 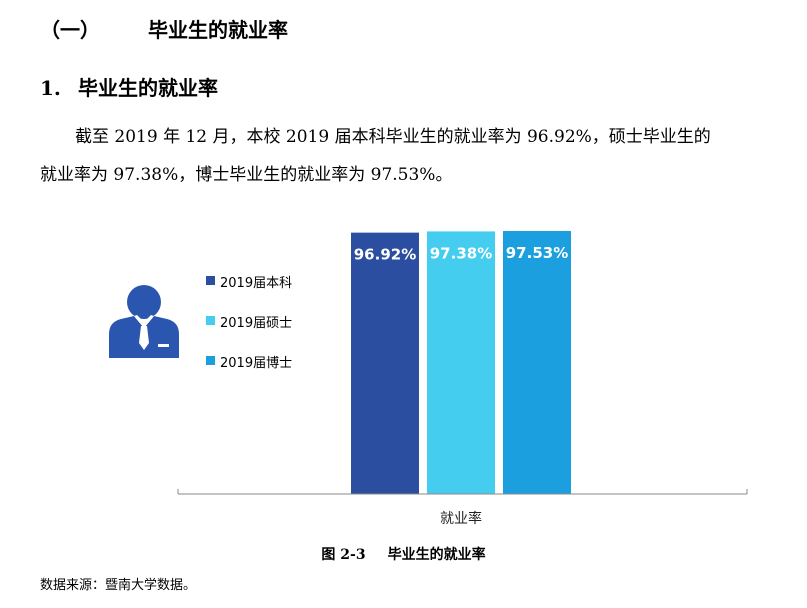 I want to click on figure-caption: 图 2-3 毕业生的就业率, so click(x=403, y=554).